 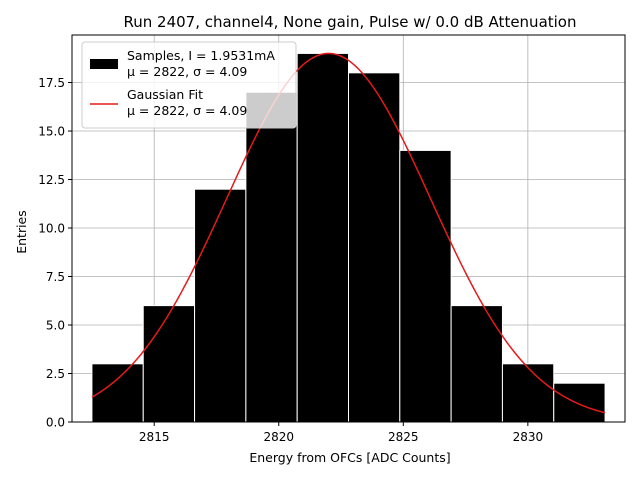 I want to click on y-tick-label: 17.5, so click(x=51, y=83).